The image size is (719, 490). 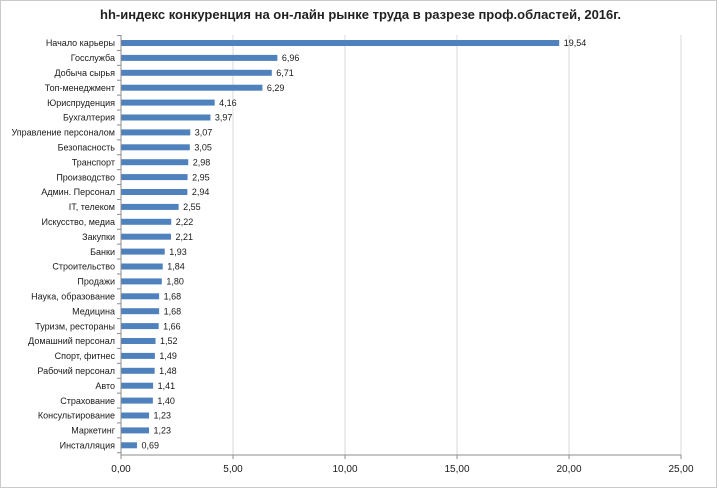 What do you see at coordinates (78, 192) in the screenshot?
I see `category-label: Админ. Персонал` at bounding box center [78, 192].